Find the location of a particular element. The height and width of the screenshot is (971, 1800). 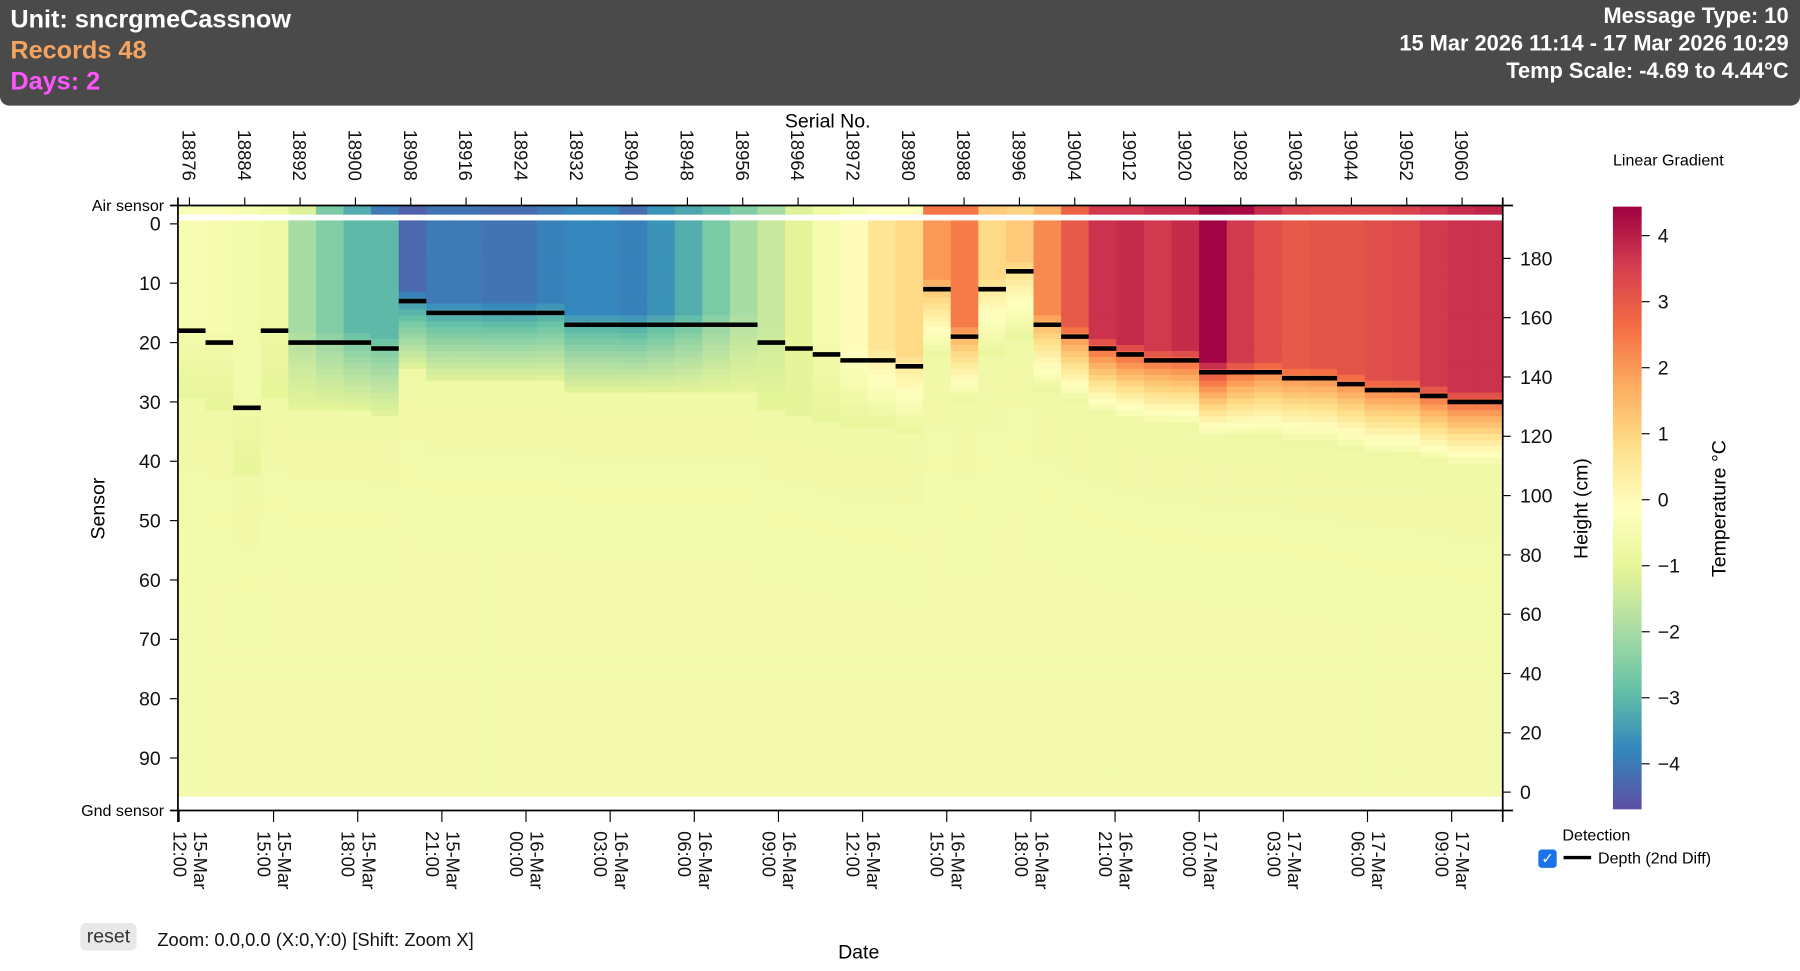

colorbar-tick-label: 4 is located at coordinates (1663, 237).